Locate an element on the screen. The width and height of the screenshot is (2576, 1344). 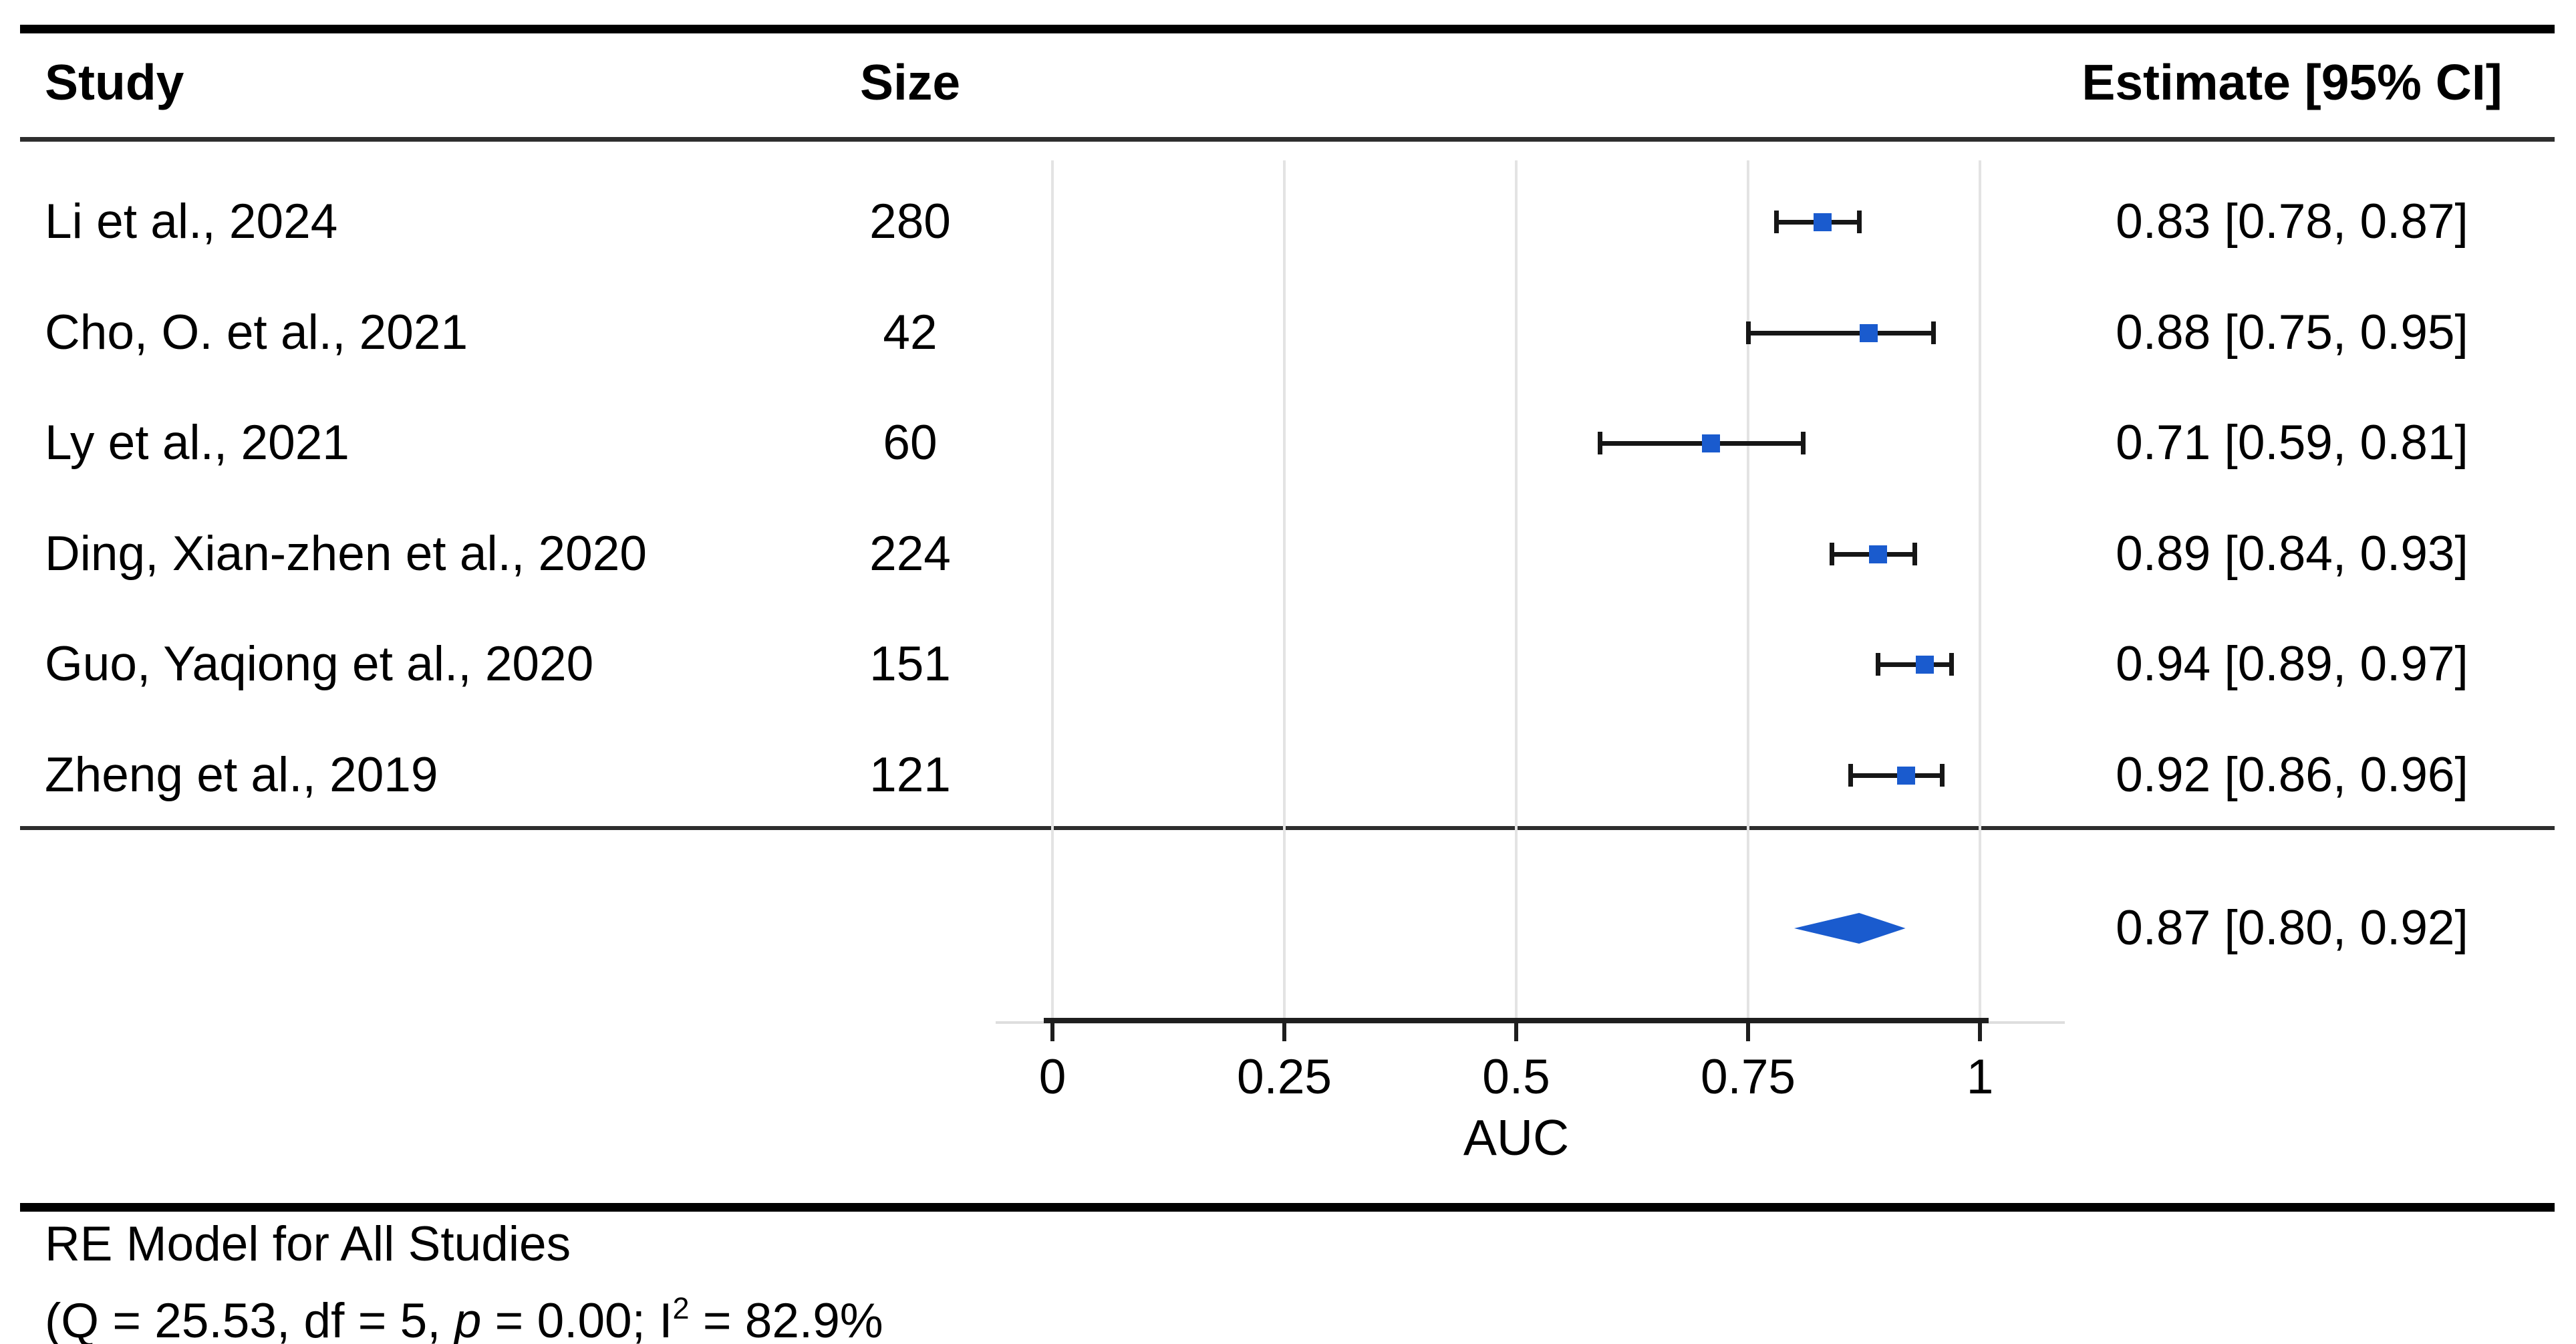
stats-p-symbol: p is located at coordinates (468, 1319).